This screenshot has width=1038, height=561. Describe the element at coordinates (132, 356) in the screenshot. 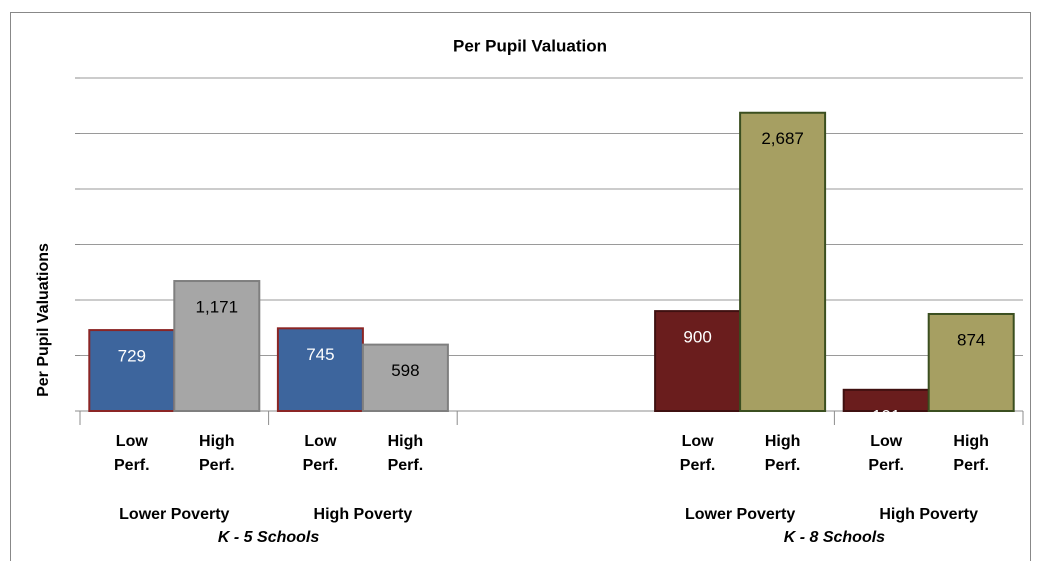

I see `value-label: 729` at that location.